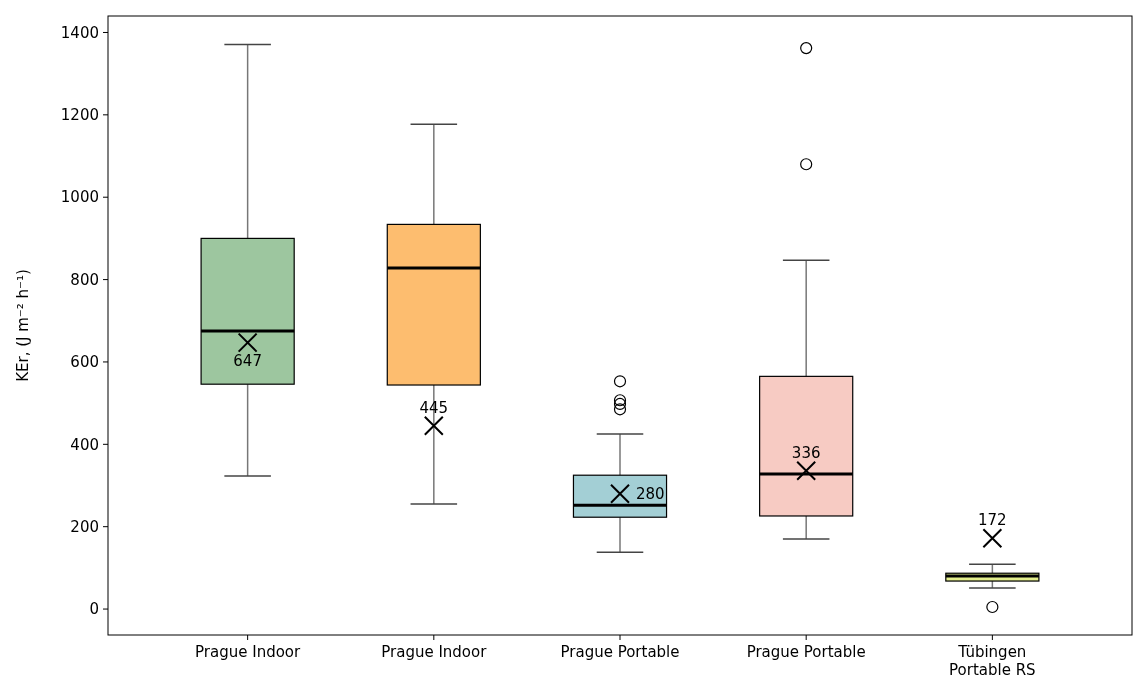 This screenshot has height=684, width=1133. I want to click on text: 647, so click(247, 360).